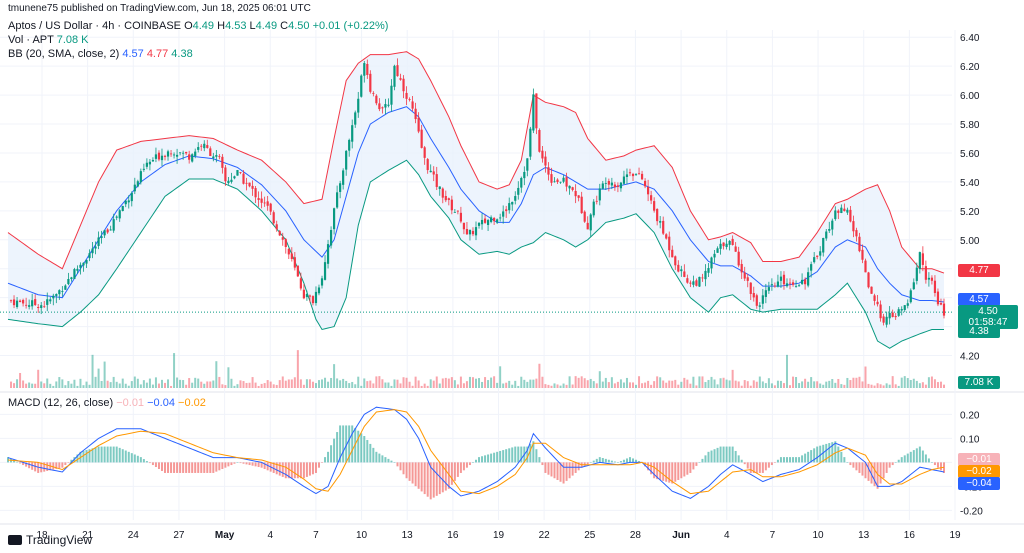  Describe the element at coordinates (50, 540) in the screenshot. I see `footer-brand: TradingView` at that location.